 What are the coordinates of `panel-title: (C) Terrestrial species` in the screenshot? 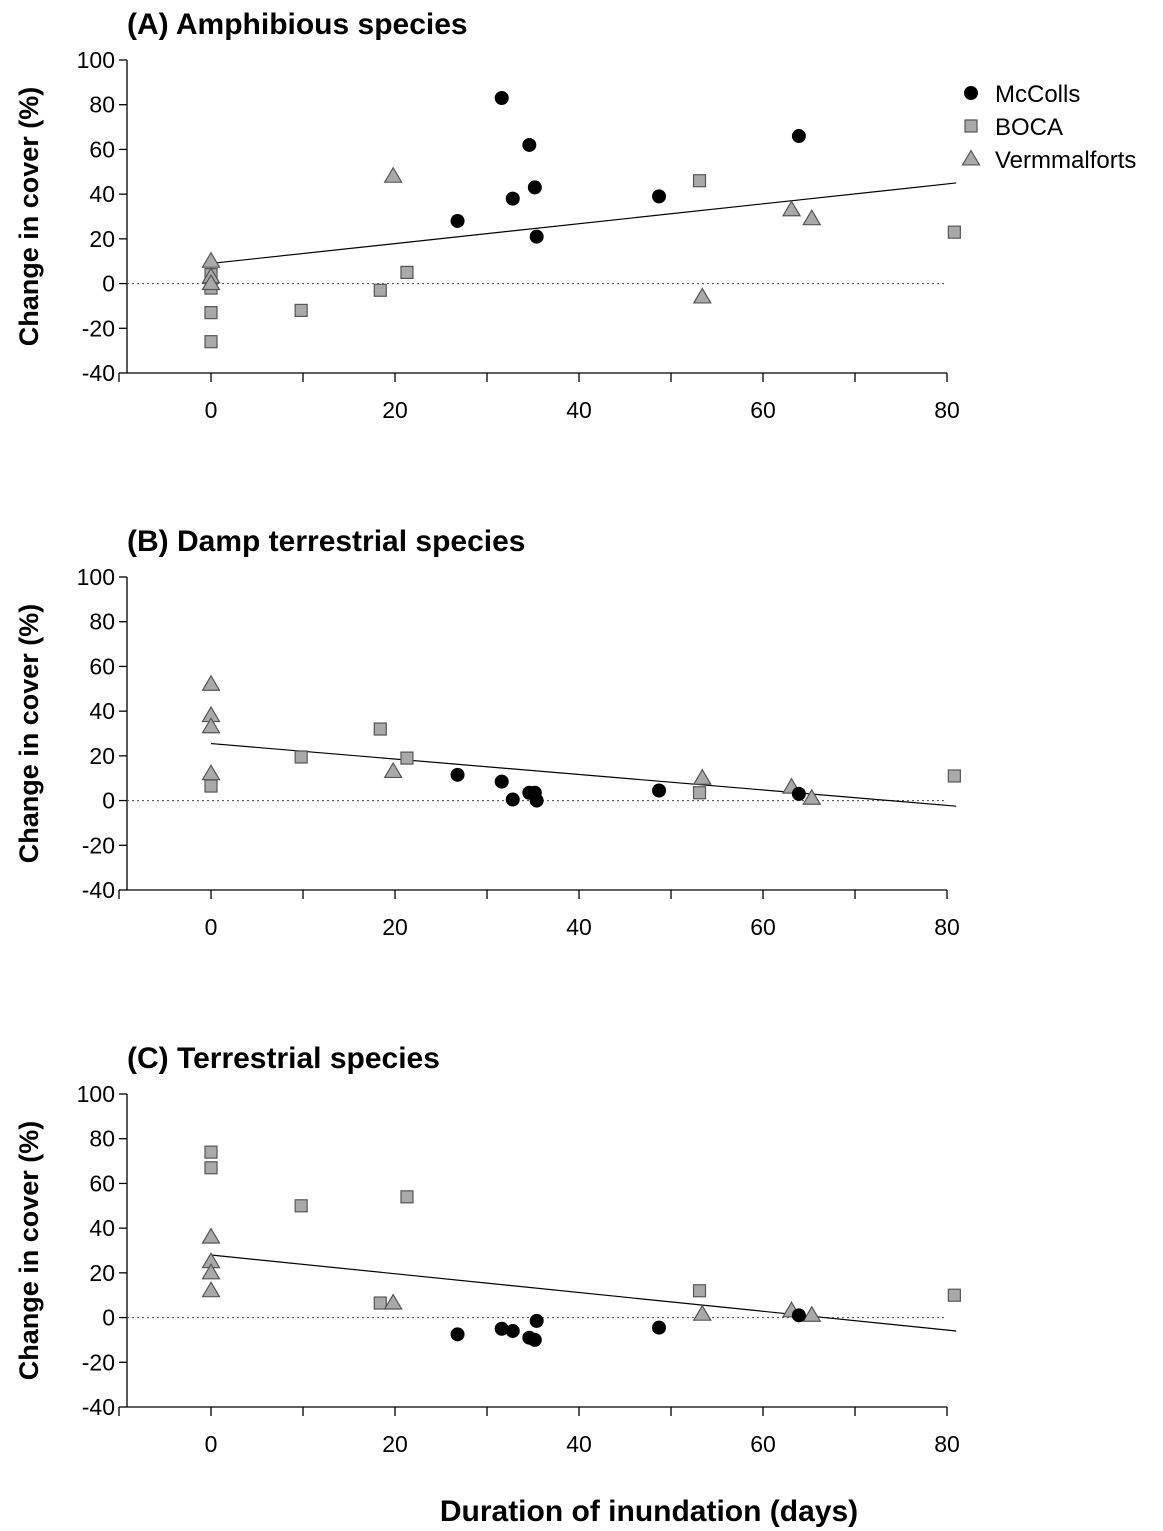 It's located at (283, 1058).